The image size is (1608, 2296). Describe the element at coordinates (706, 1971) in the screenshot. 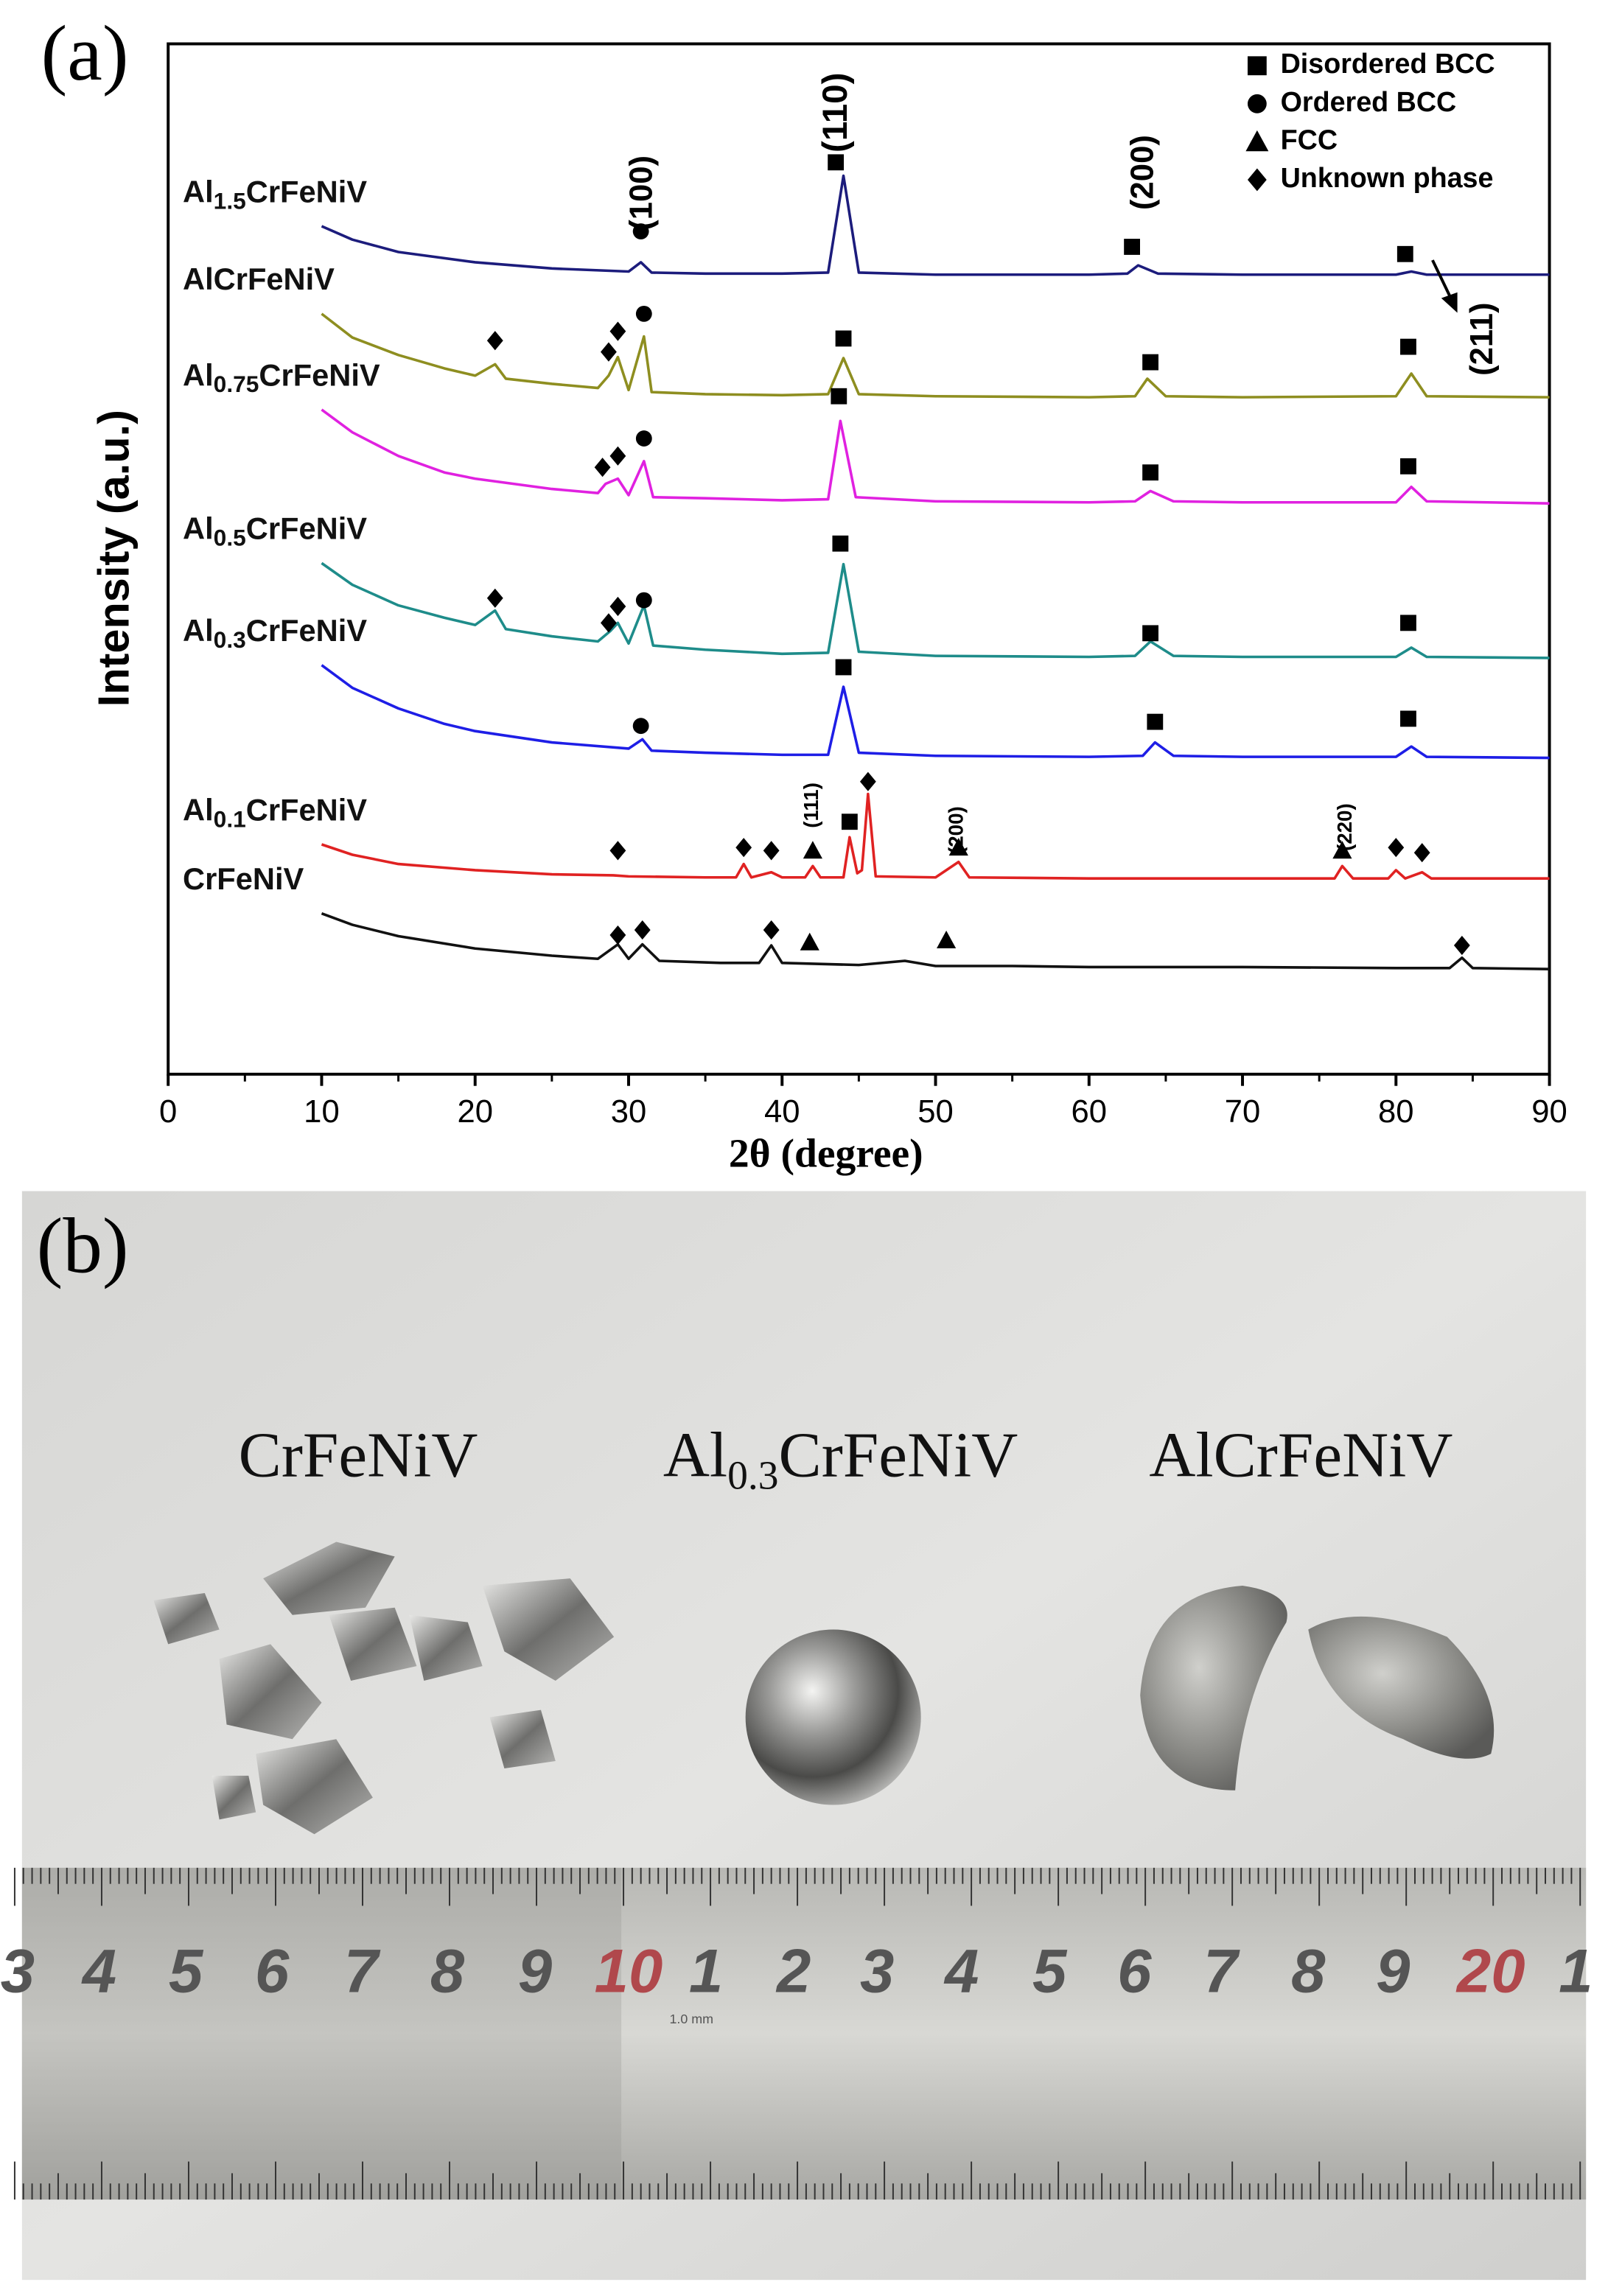

I see `ruler-number: 1` at that location.